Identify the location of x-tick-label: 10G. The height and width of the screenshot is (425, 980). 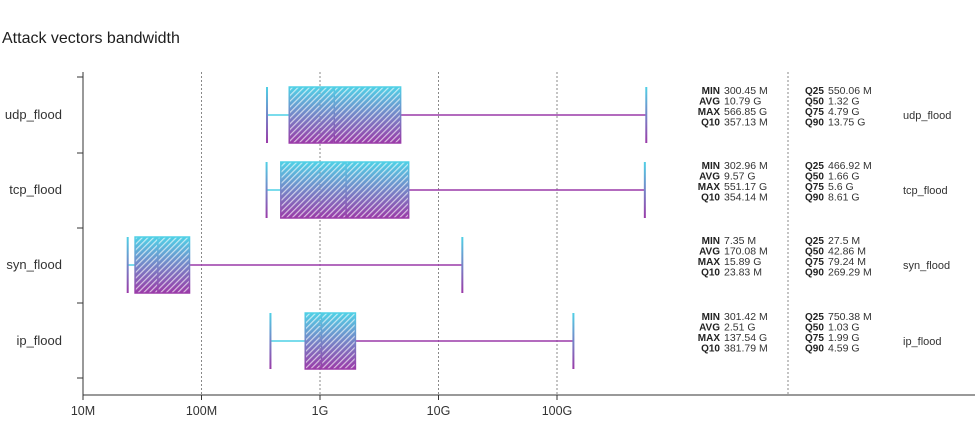
(439, 411).